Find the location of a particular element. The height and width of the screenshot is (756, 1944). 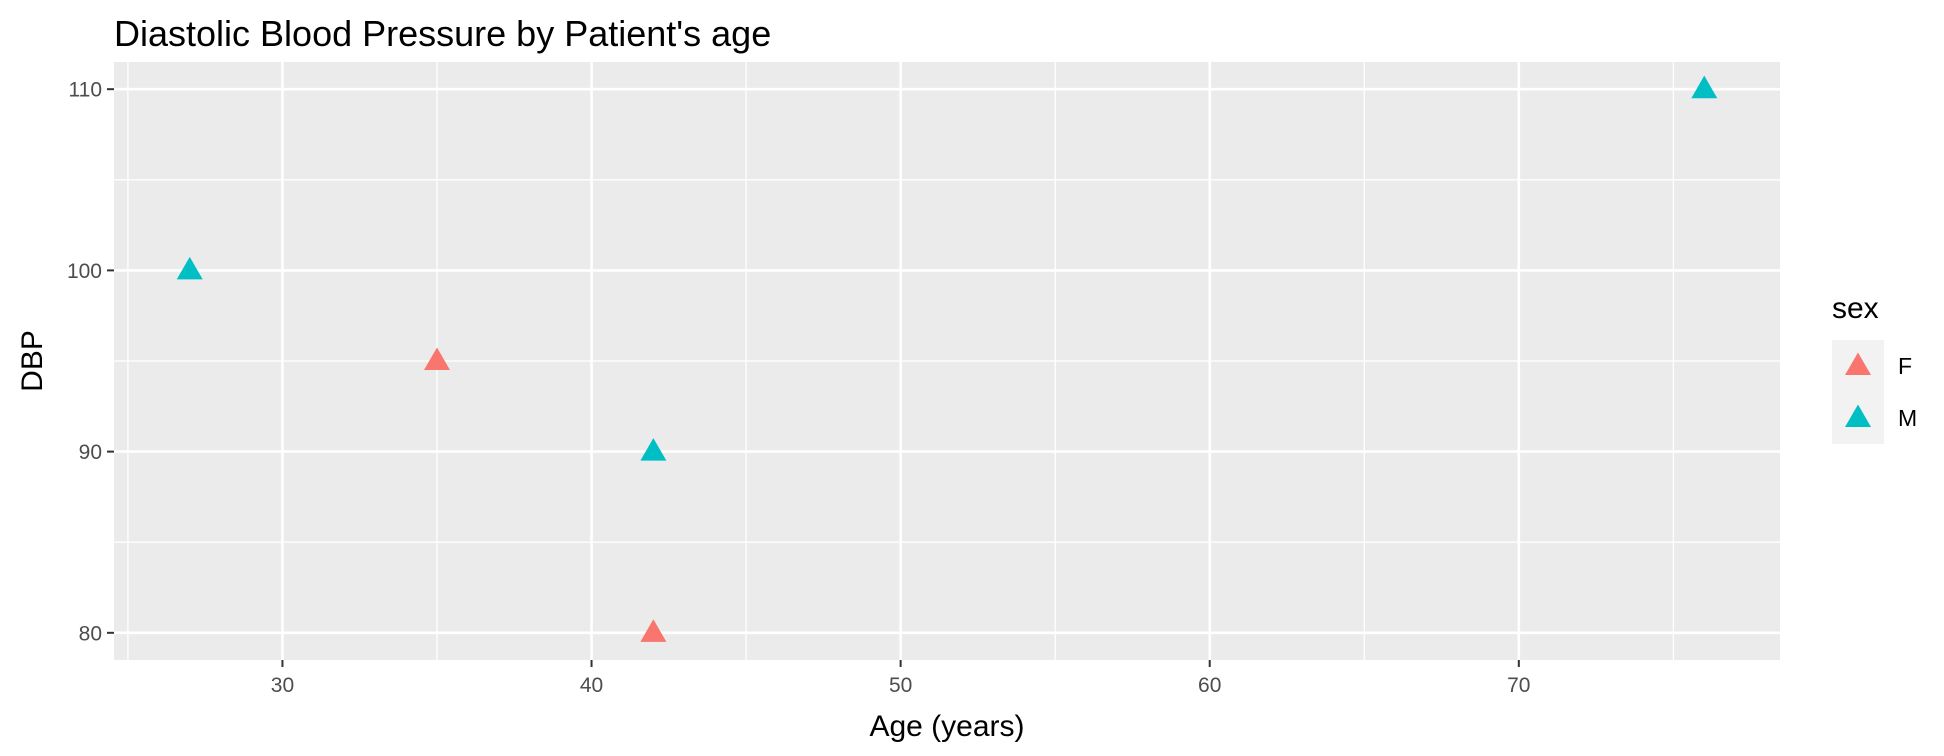

legend-key-f is located at coordinates (1858, 364).